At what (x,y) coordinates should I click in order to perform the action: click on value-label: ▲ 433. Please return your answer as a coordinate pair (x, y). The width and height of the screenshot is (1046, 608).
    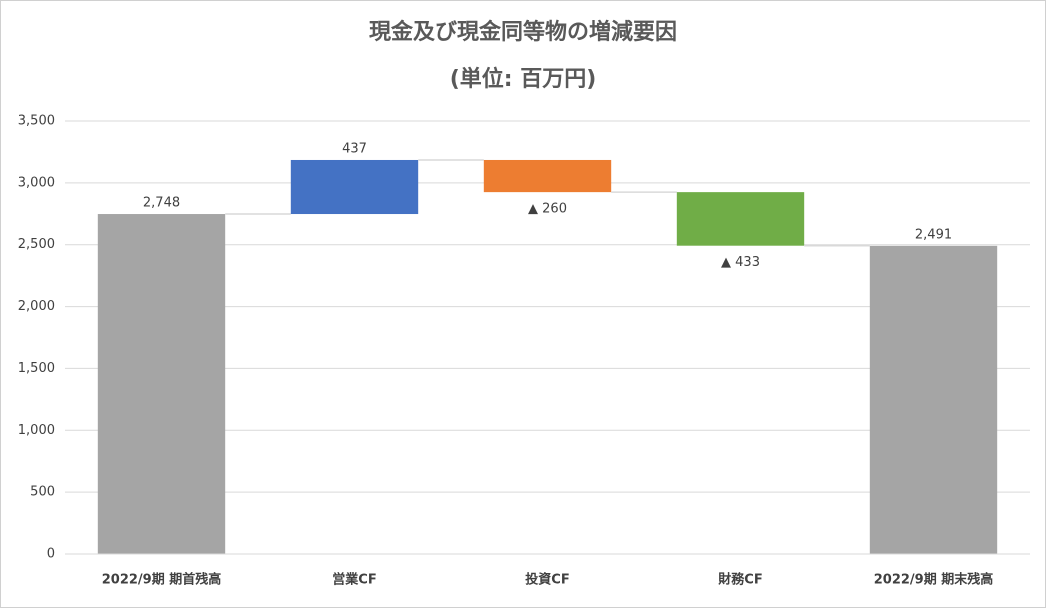
    Looking at the image, I should click on (740, 262).